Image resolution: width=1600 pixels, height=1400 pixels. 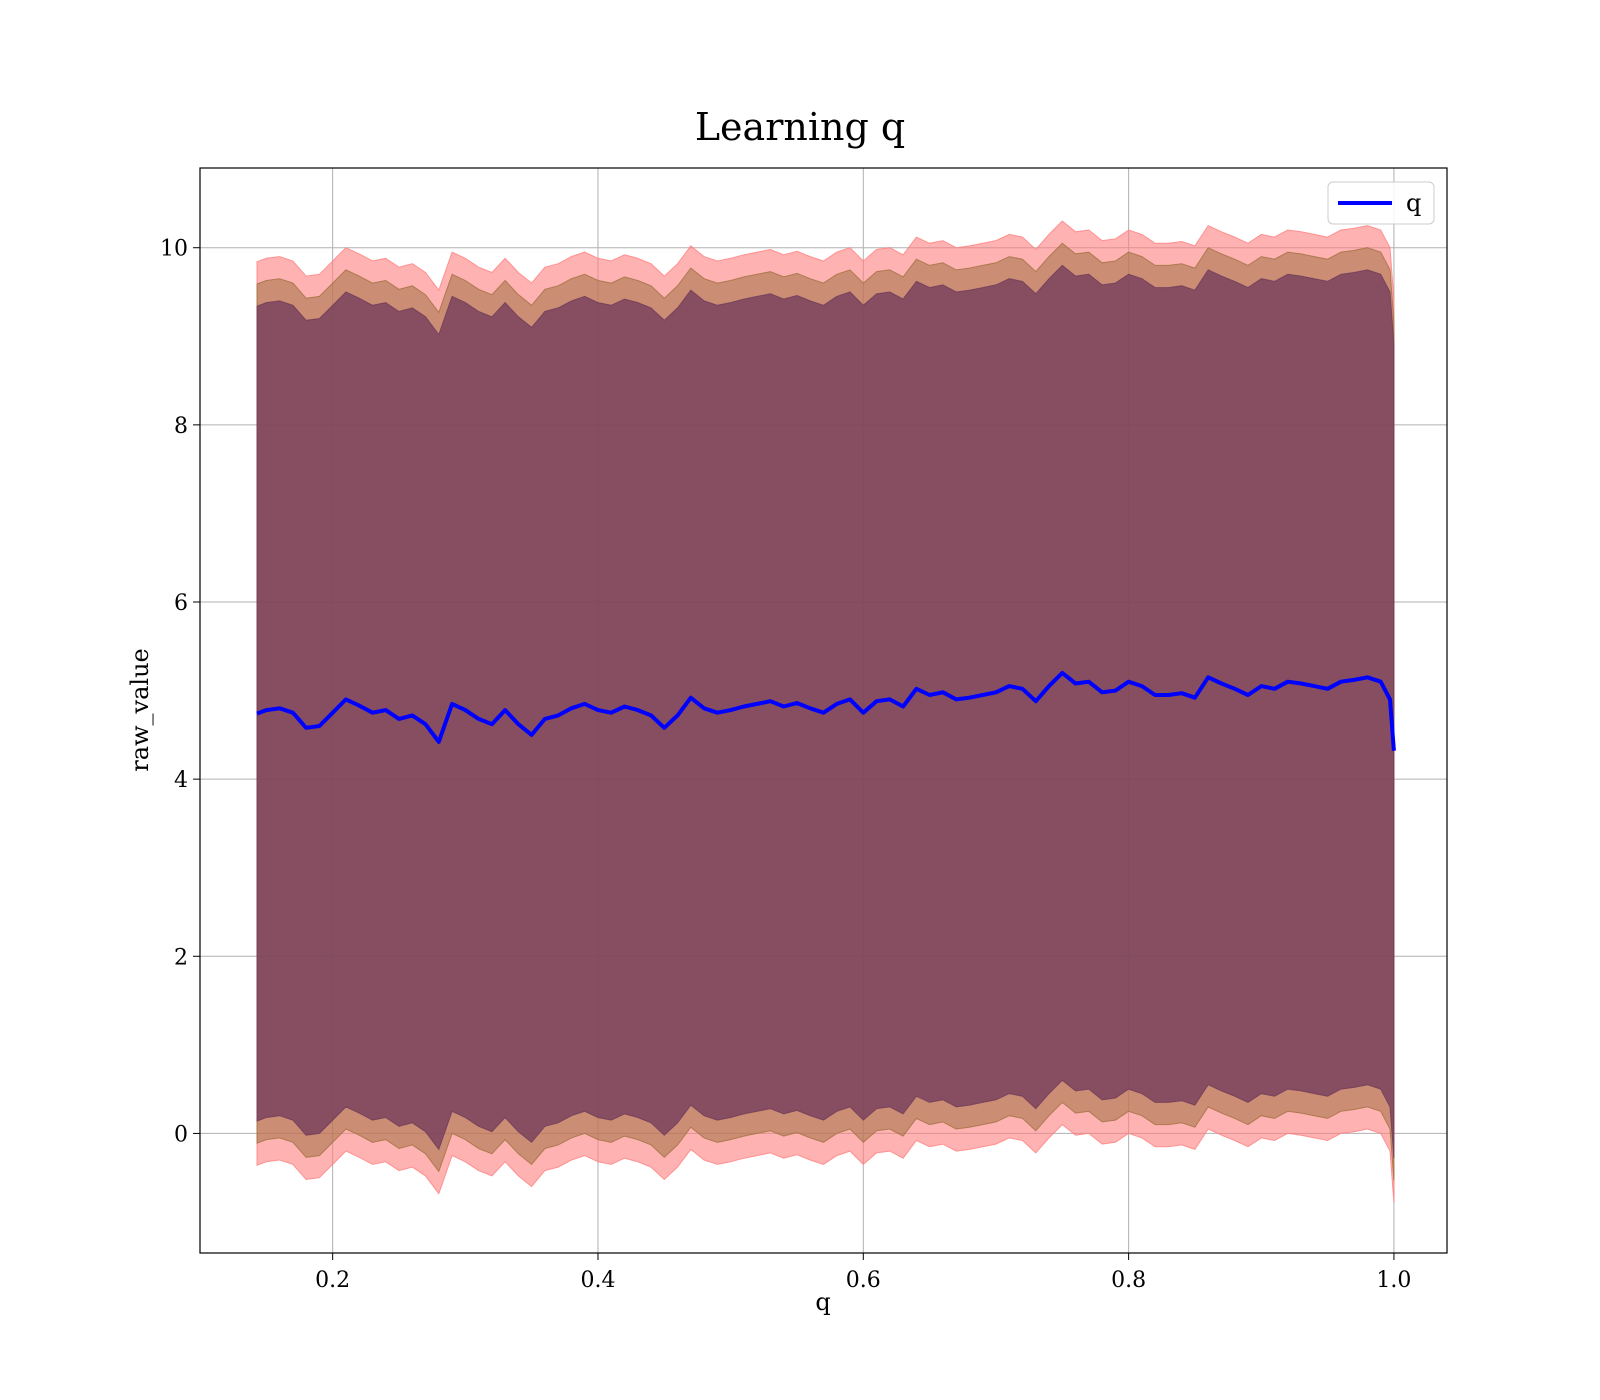 I want to click on legend-label-q: q, so click(x=1413, y=203).